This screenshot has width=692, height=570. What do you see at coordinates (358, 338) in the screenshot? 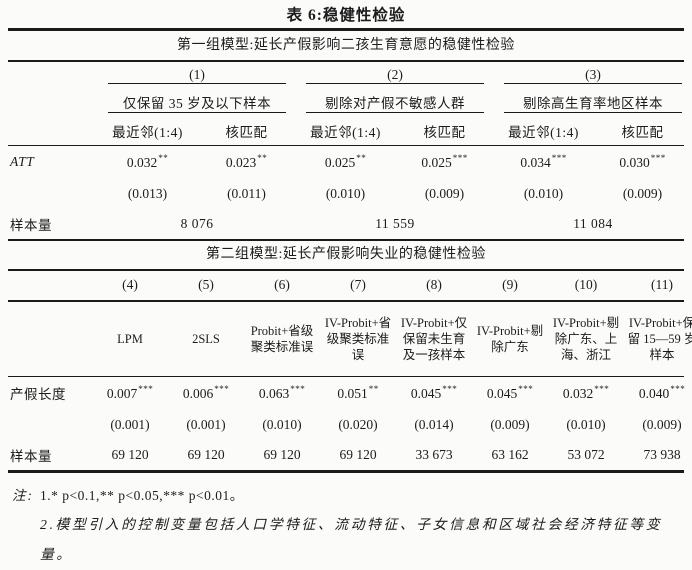
I see `method-header: IV-Probit+省级聚类标准误` at bounding box center [358, 338].